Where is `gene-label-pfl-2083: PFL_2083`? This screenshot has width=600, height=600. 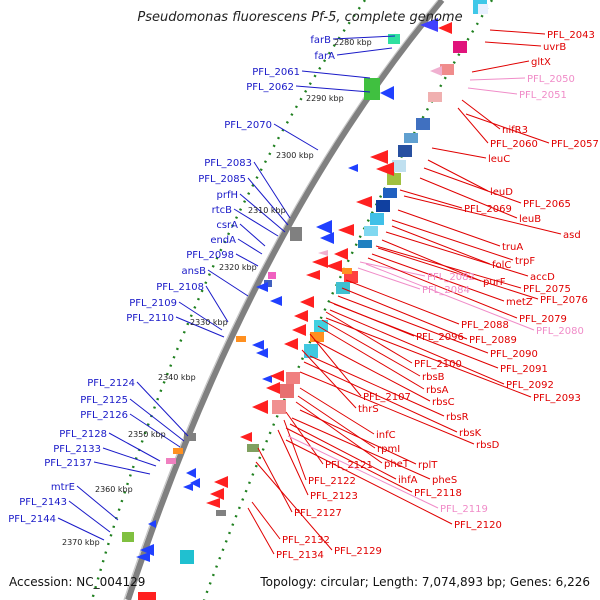
gene-label-pfl-2083: PFL_2083 is located at coordinates (228, 163).